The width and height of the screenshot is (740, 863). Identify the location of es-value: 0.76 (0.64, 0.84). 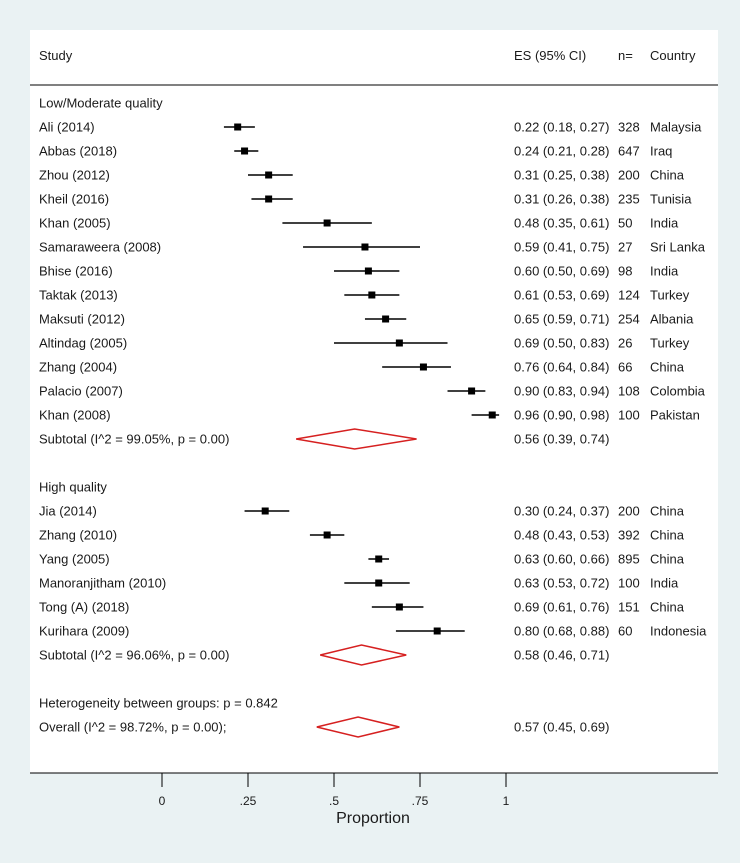
(561, 367).